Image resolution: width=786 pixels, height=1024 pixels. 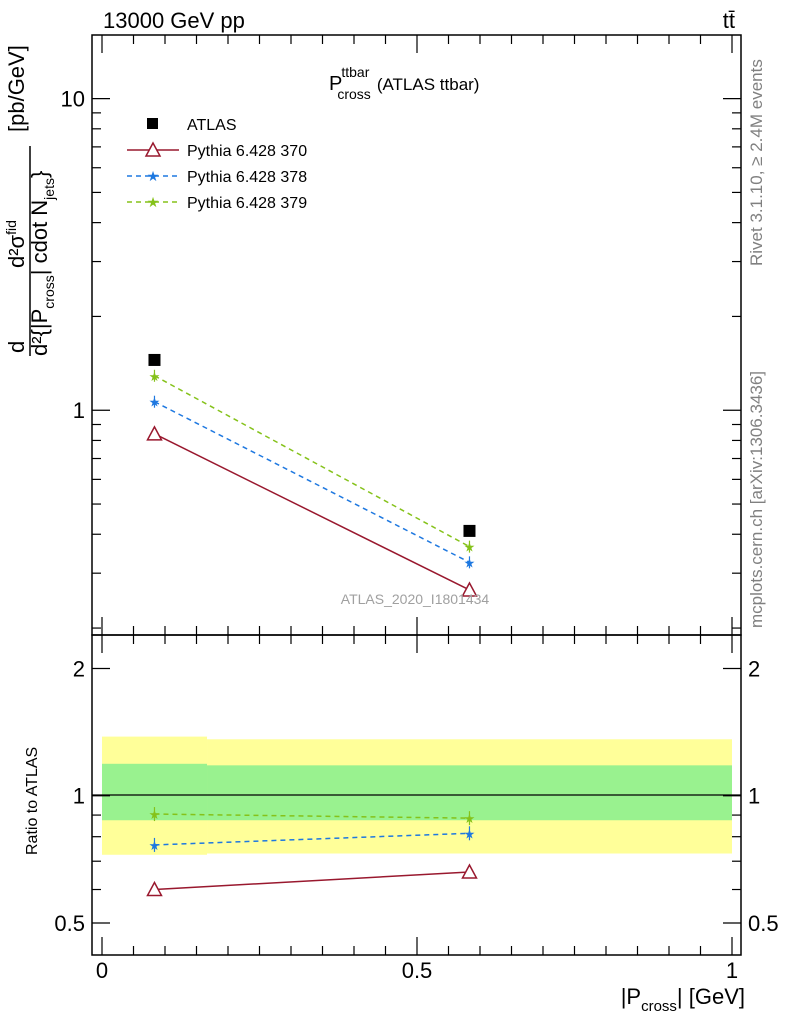 I want to click on x-axis-label: |Pcross| [GeV], so click(x=683, y=999).